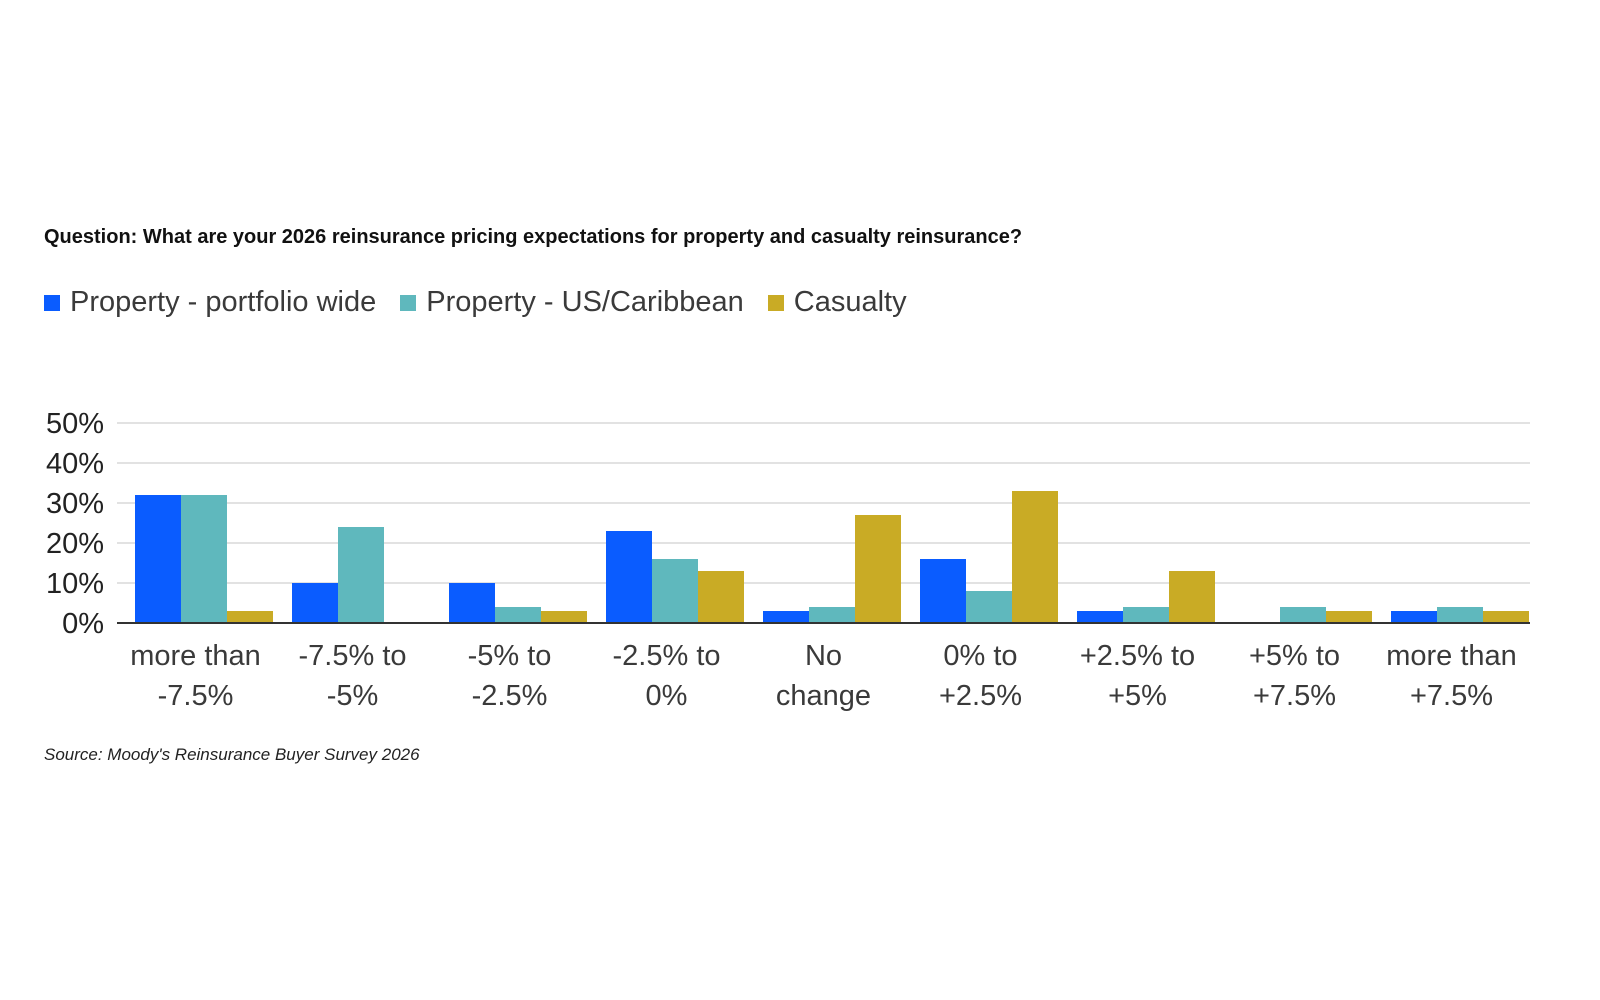  I want to click on y-tick-label: 20%, so click(75, 544).